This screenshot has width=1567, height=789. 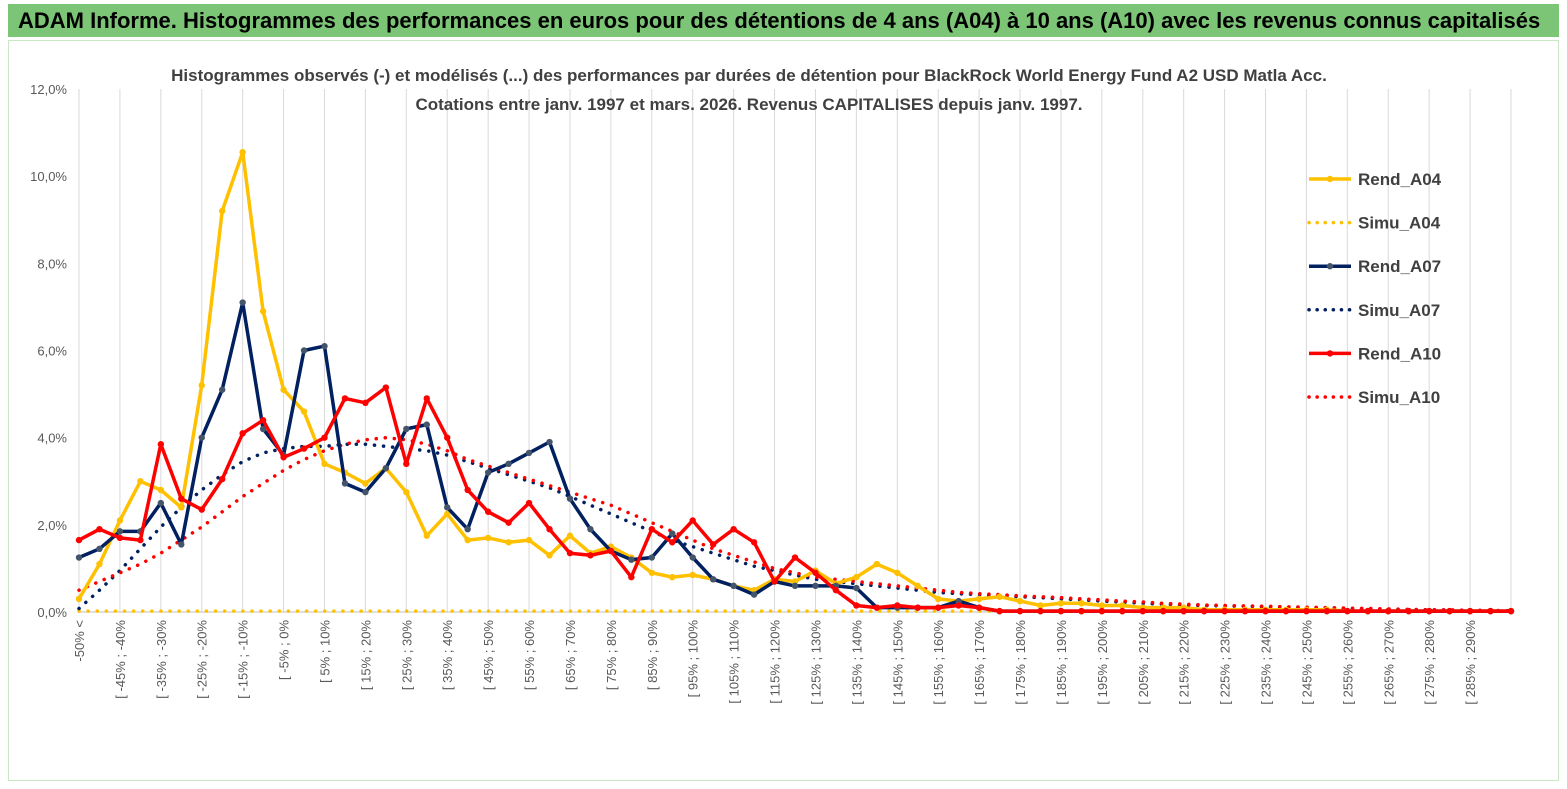 I want to click on legend-item-simu_a04: Simu_A04, so click(x=1374, y=223).